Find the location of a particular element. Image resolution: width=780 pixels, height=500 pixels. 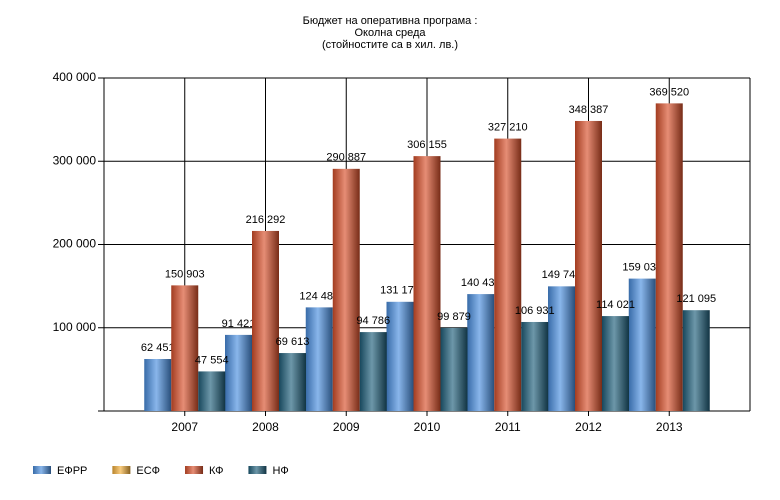

legend-label: КФ is located at coordinates (216, 471).